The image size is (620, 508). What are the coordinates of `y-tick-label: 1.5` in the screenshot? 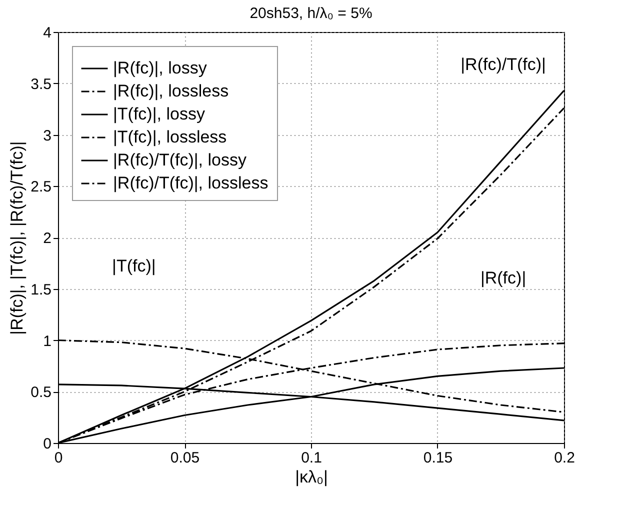 It's located at (41, 289).